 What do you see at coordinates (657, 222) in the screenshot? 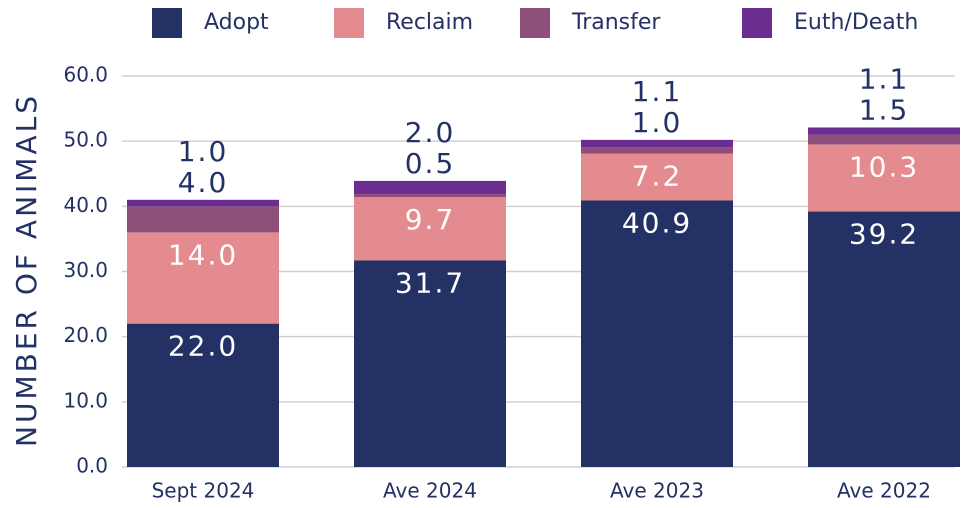
I see `data-label: 40.9` at bounding box center [657, 222].